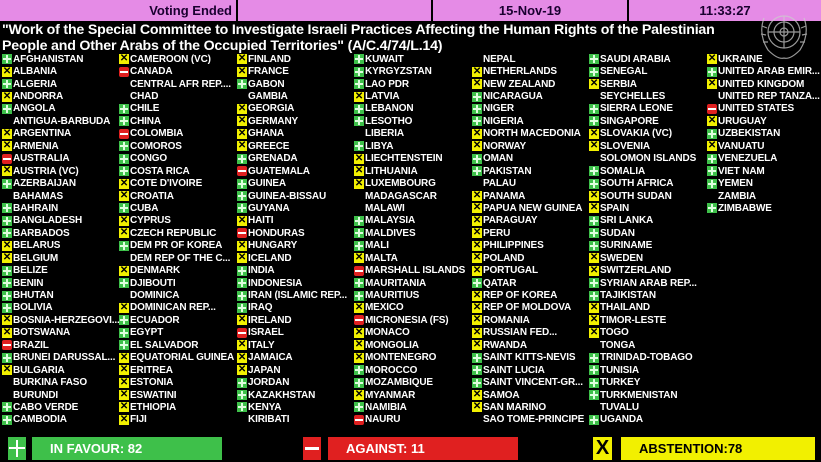 The height and width of the screenshot is (462, 821). I want to click on country-row: ALGERIA, so click(61, 84).